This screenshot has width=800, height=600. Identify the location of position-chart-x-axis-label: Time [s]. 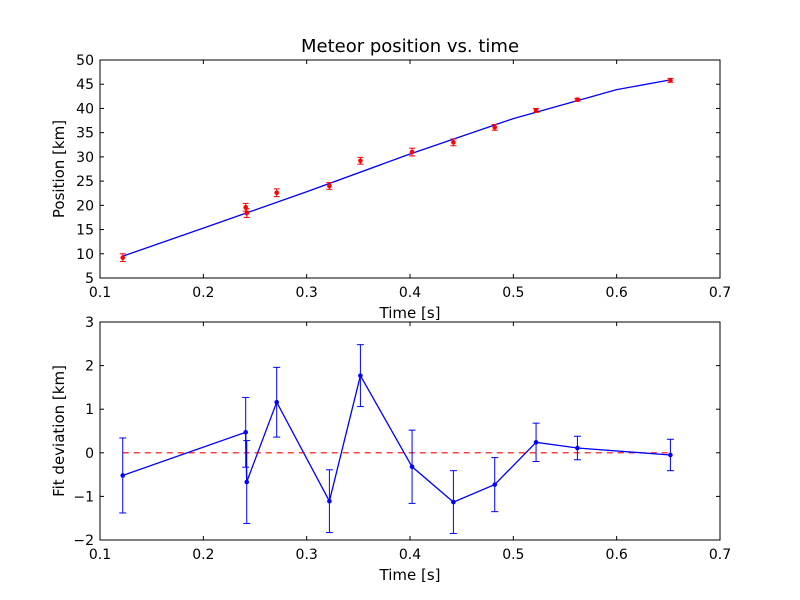
(410, 313).